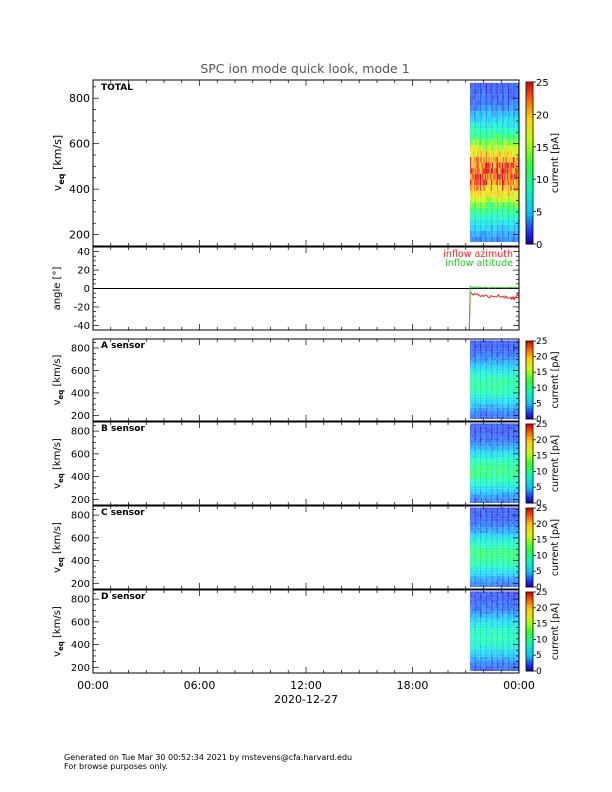 This screenshot has height=792, width=612. What do you see at coordinates (57, 154) in the screenshot?
I see `y-axis-label-part: [km/s]` at bounding box center [57, 154].